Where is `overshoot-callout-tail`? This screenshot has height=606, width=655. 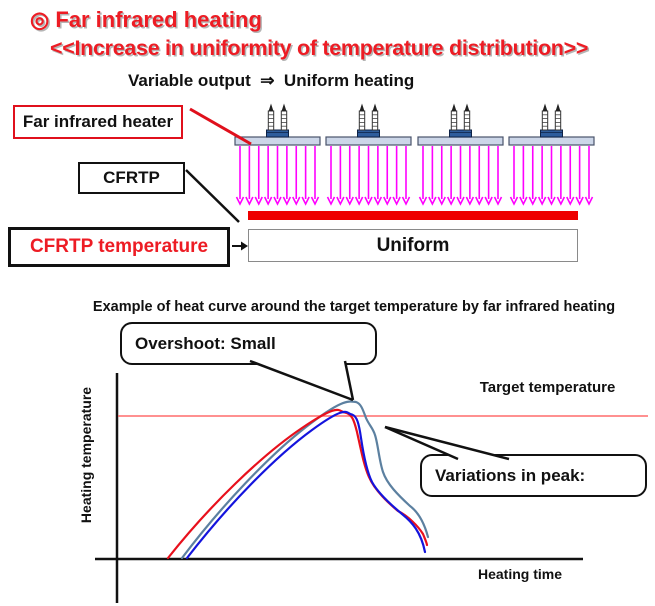
overshoot-callout-tail is located at coordinates (301, 380).